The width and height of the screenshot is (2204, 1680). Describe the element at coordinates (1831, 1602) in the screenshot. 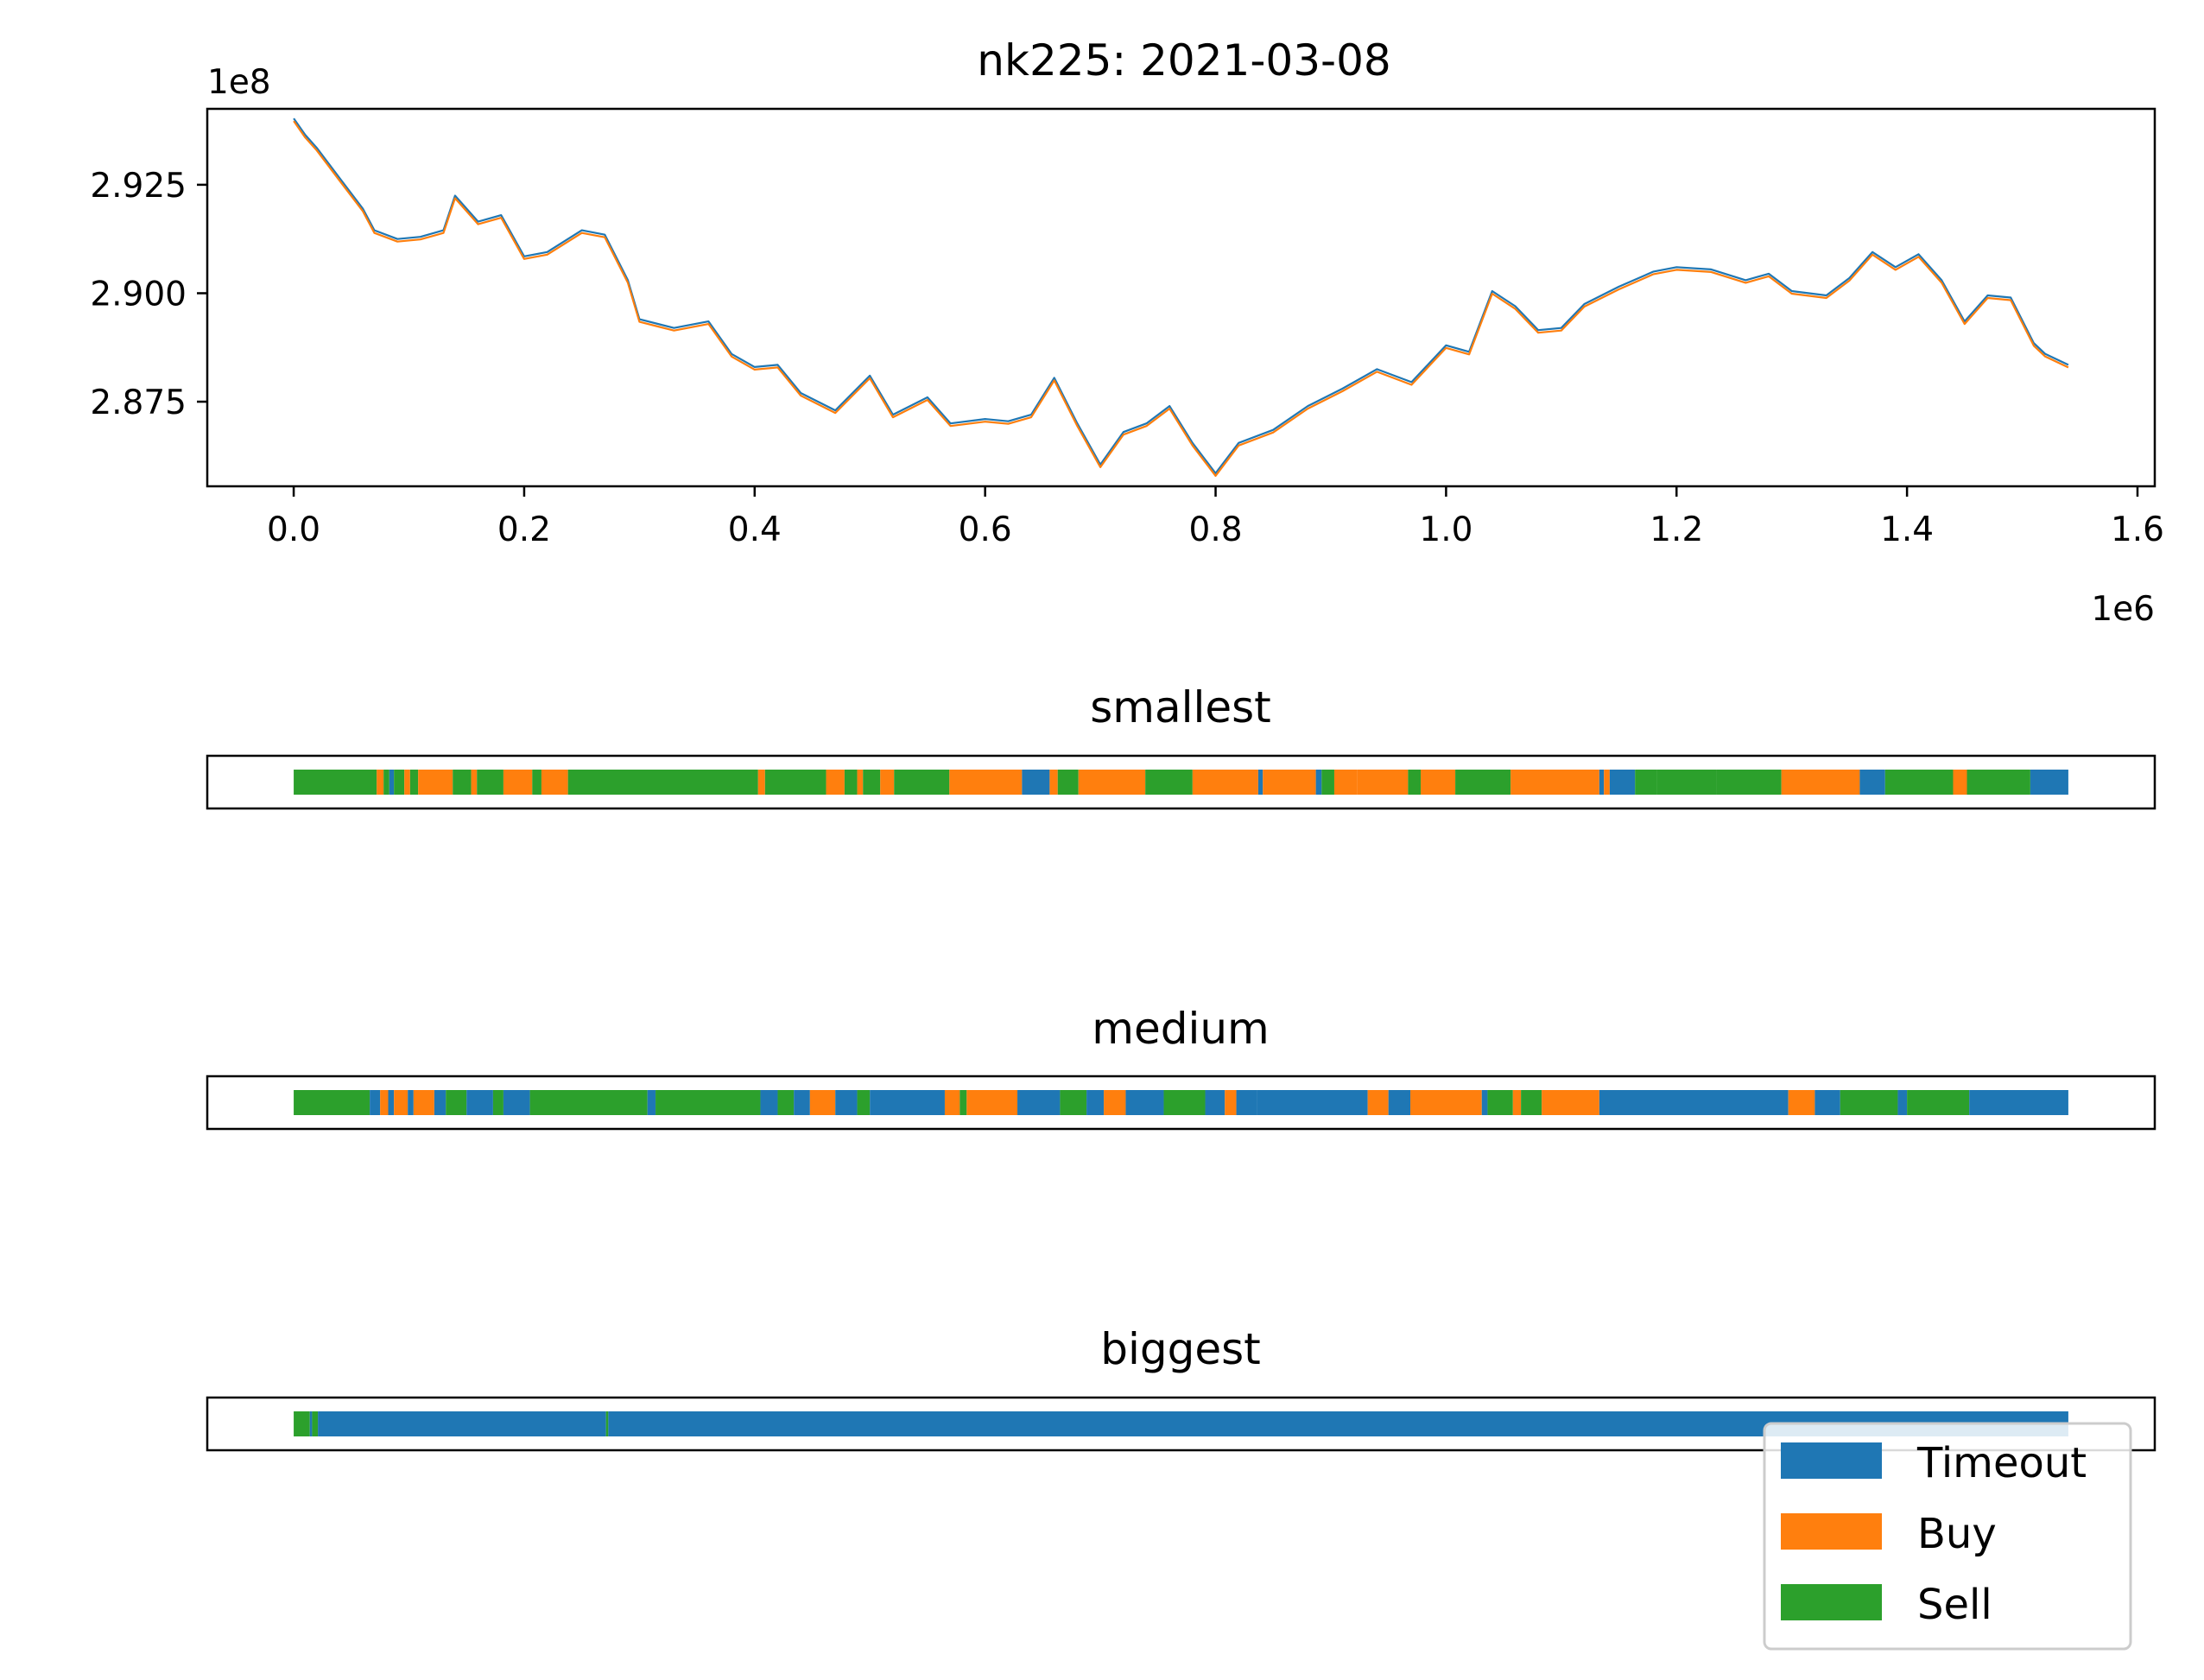

I see `legend-swatch-sell` at that location.